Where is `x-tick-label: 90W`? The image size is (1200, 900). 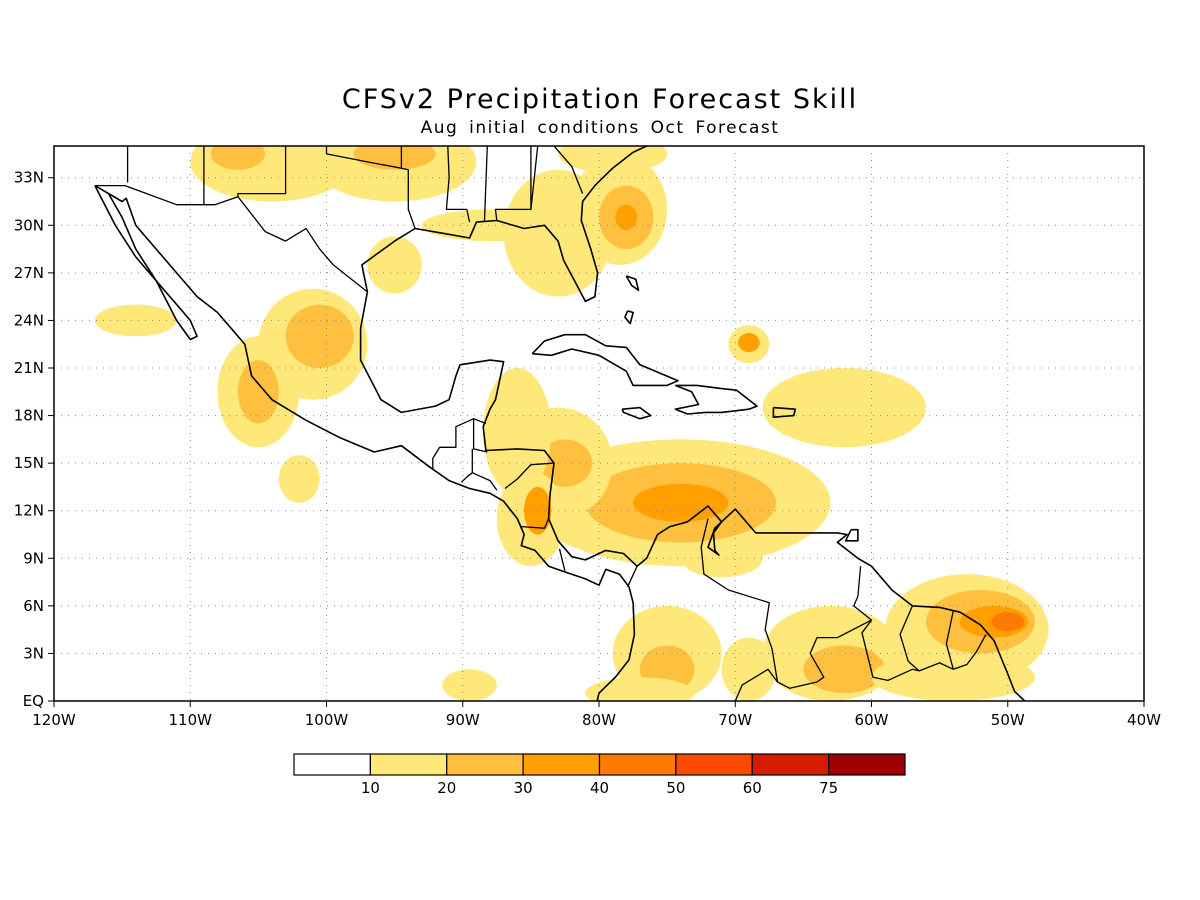
x-tick-label: 90W is located at coordinates (463, 720).